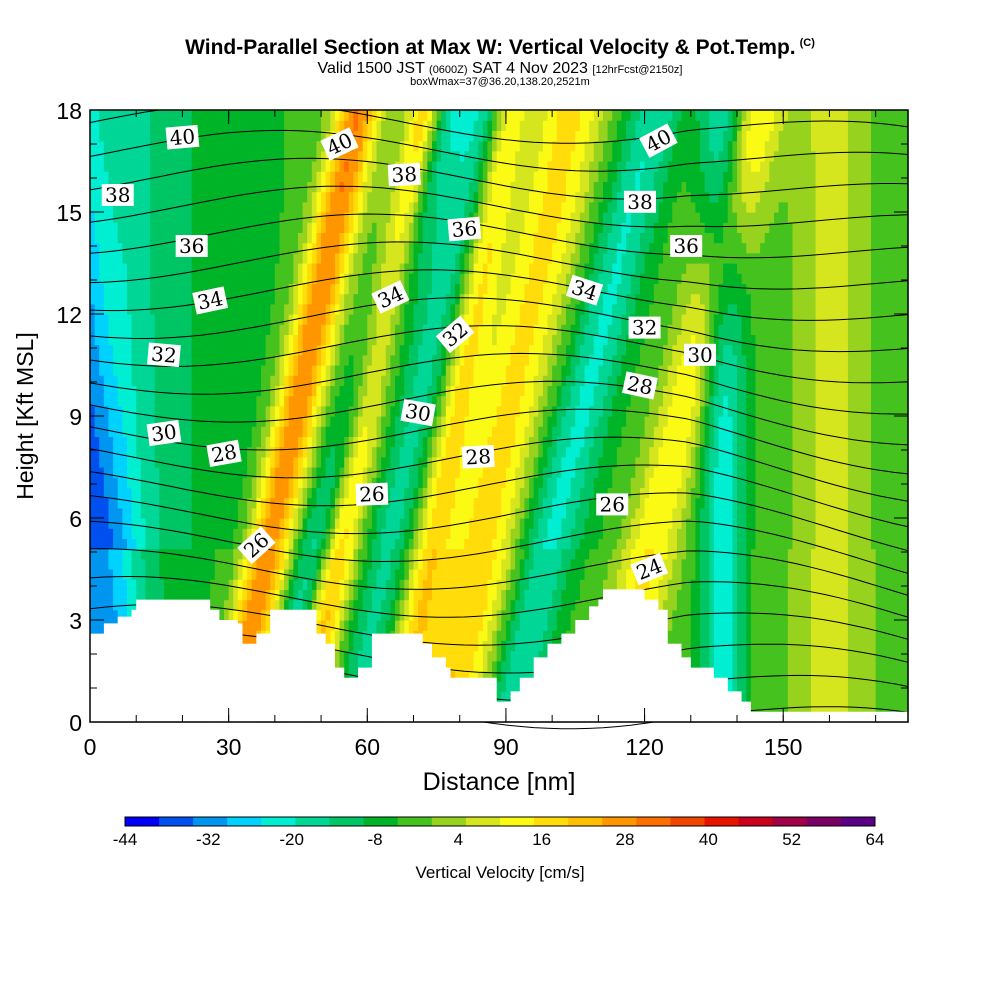  I want to click on colorbar: -44 -32 -20 -8 4 16 28 40 52 64, so click(499, 832).